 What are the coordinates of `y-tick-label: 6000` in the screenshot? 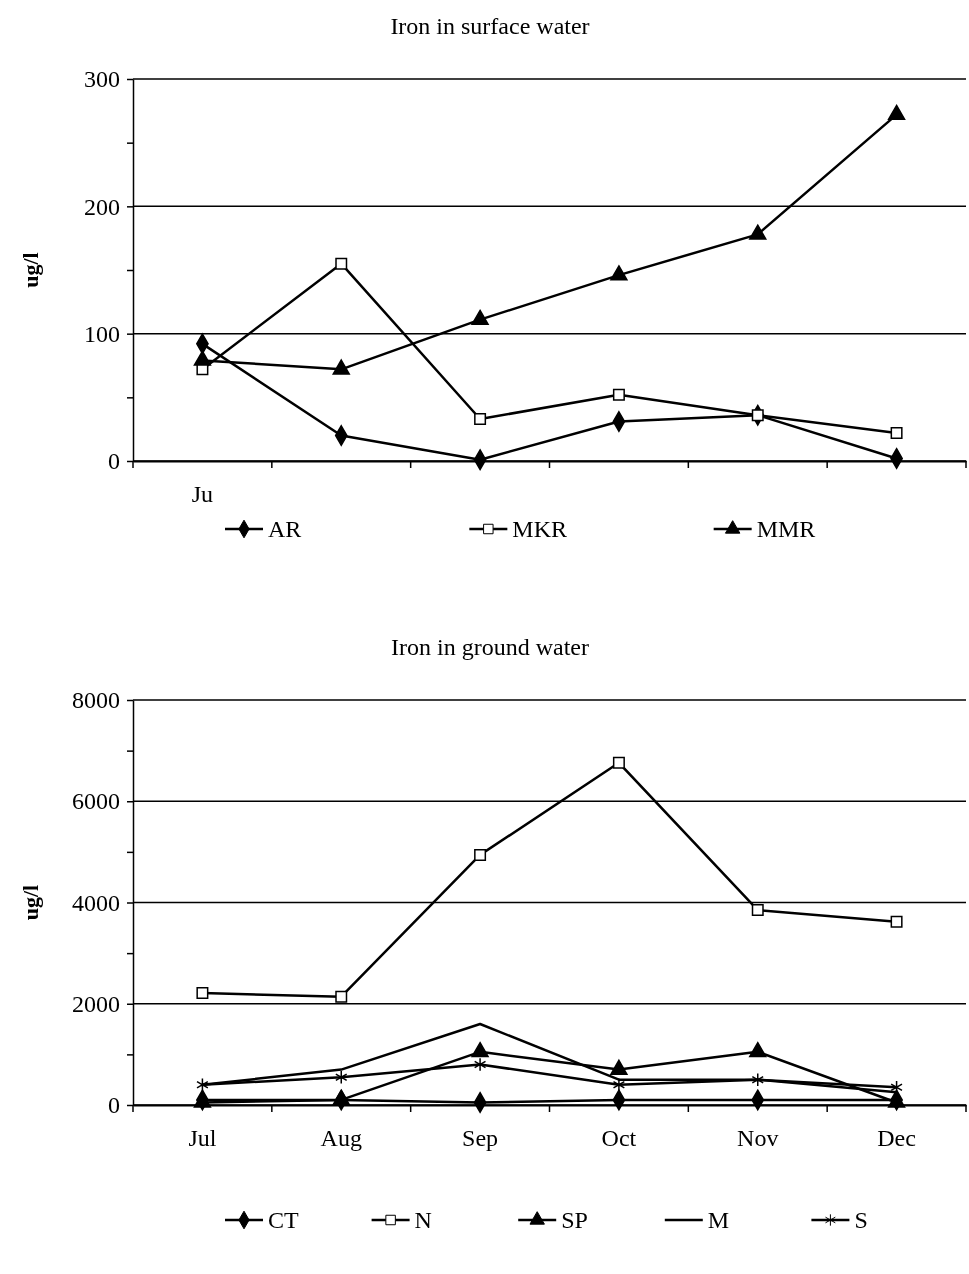 It's located at (96, 801).